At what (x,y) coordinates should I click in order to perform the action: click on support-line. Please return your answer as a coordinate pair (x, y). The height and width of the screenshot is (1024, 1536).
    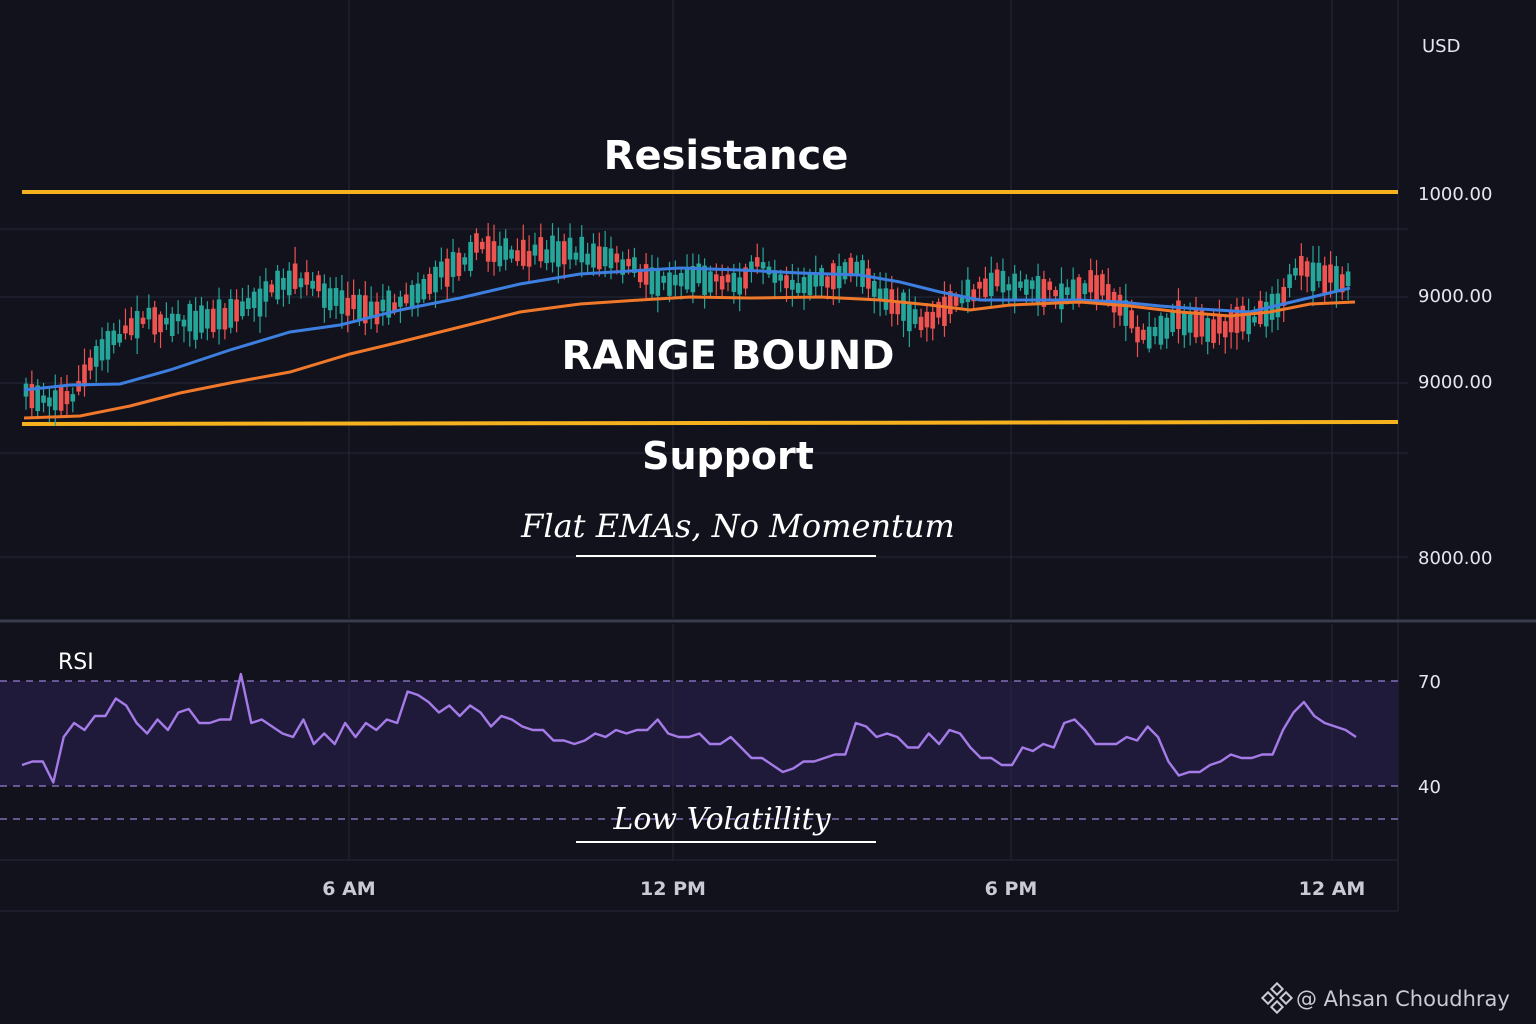
    Looking at the image, I should click on (710, 423).